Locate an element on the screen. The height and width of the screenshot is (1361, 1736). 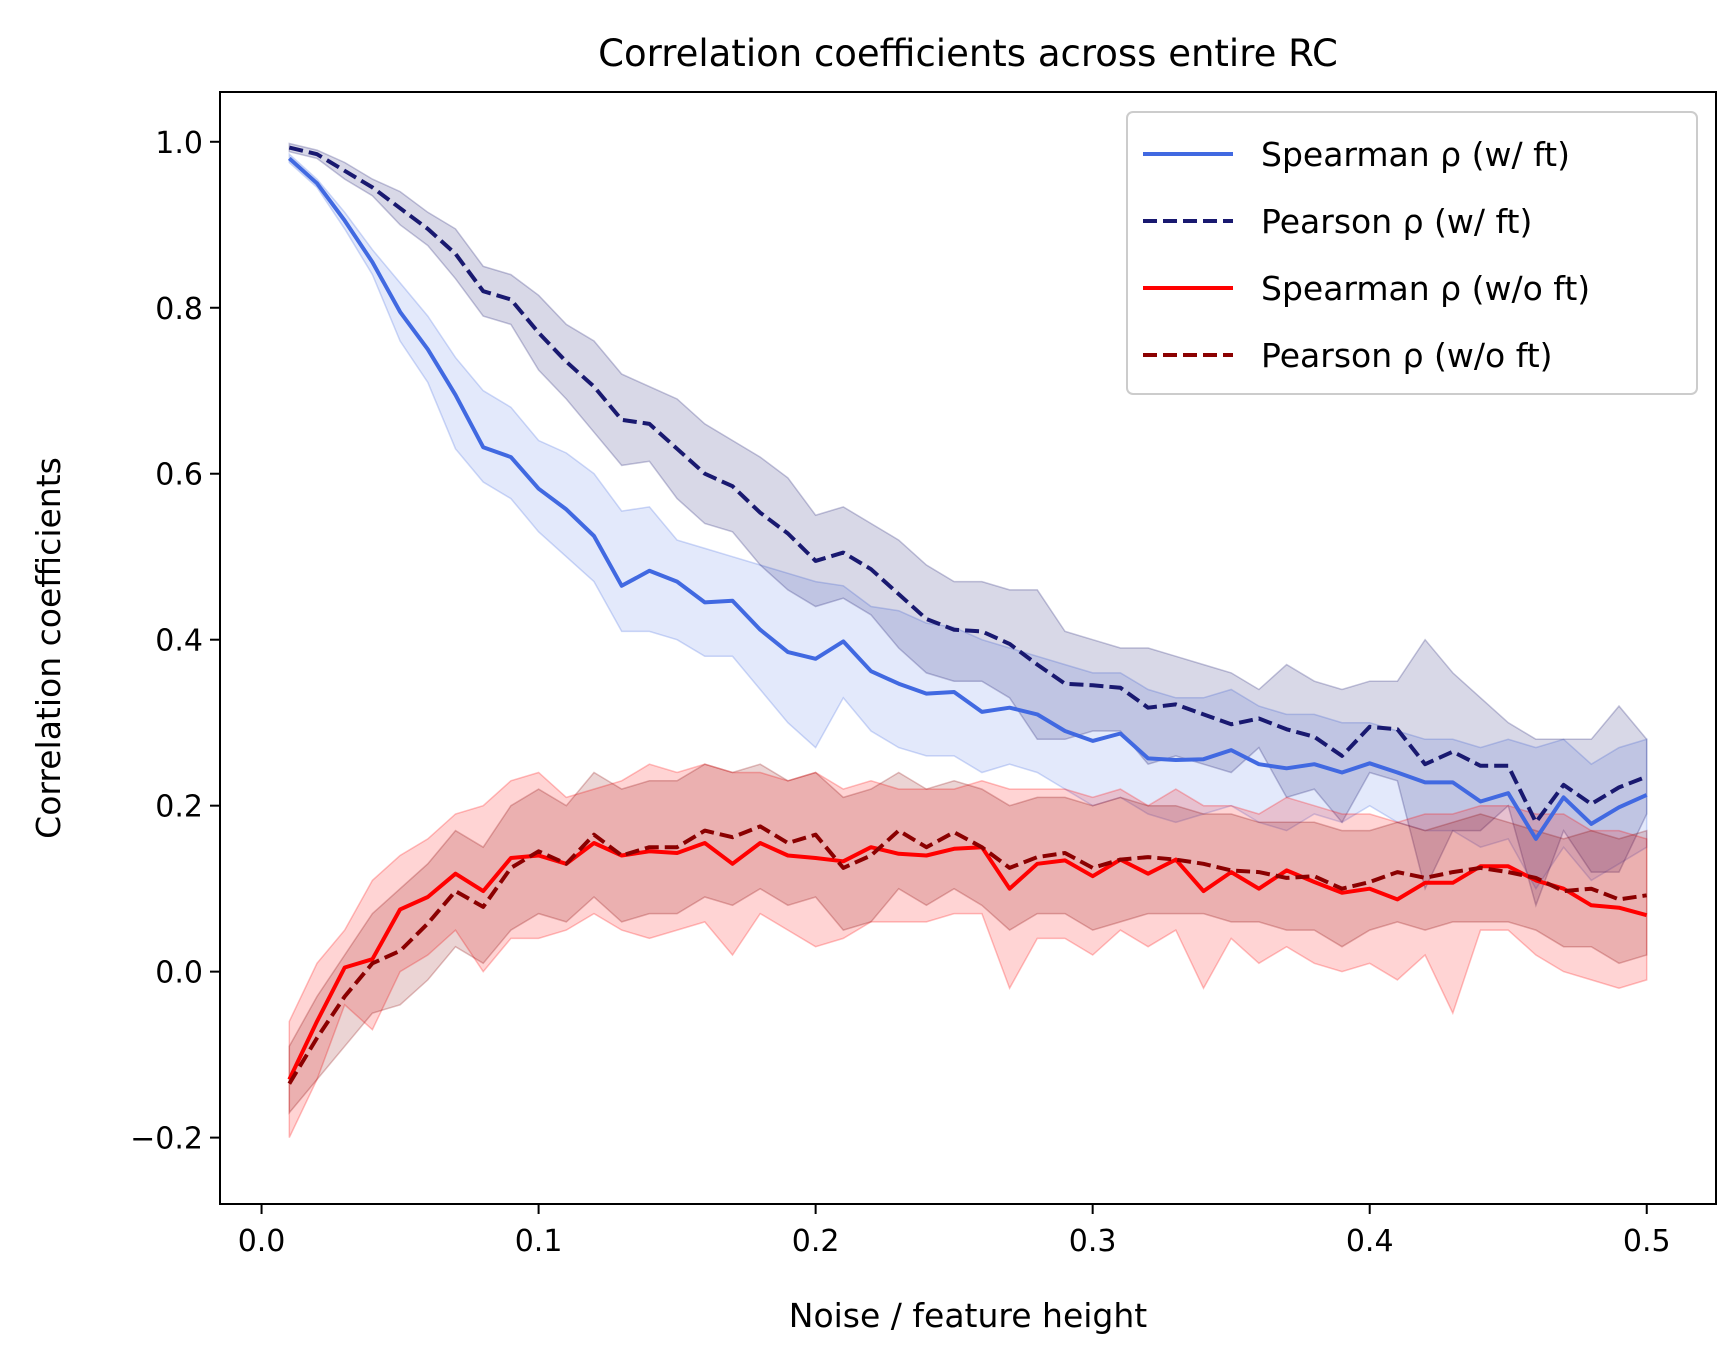
y-tick-label: 1.0 is located at coordinates (179, 143).